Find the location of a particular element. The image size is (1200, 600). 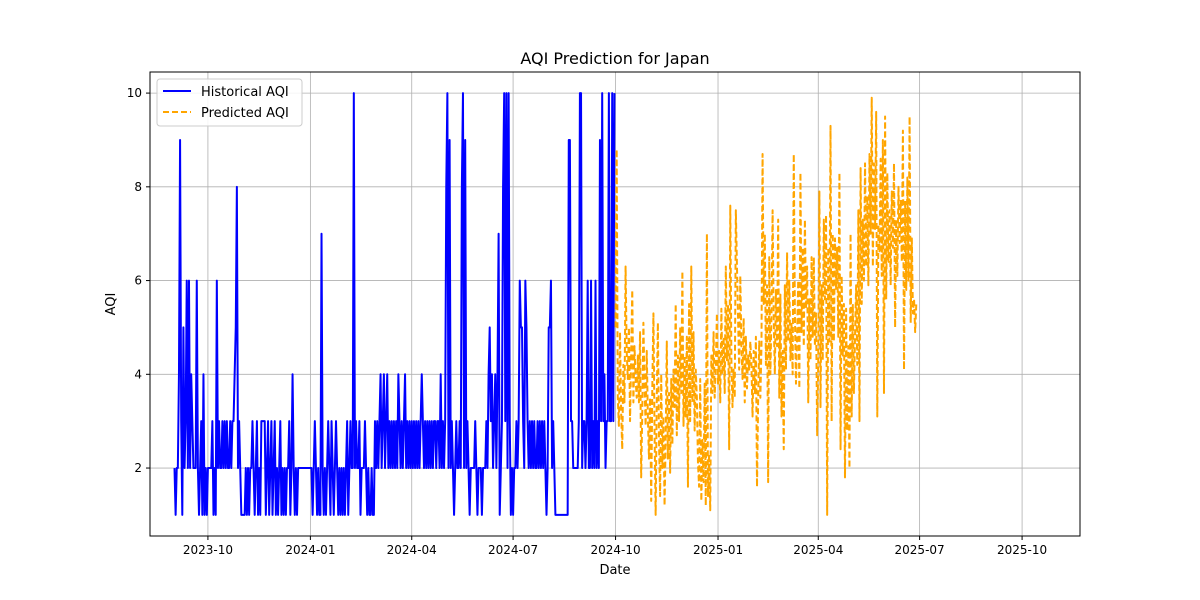

y-tick-label: 6 is located at coordinates (138, 281).